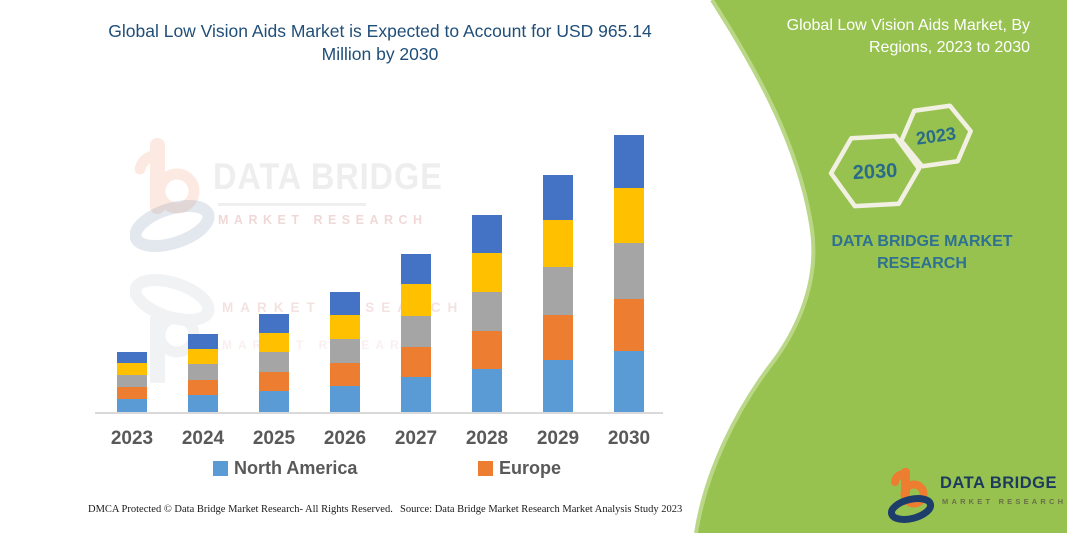  What do you see at coordinates (416, 438) in the screenshot?
I see `x-axis-label-2027: 2027` at bounding box center [416, 438].